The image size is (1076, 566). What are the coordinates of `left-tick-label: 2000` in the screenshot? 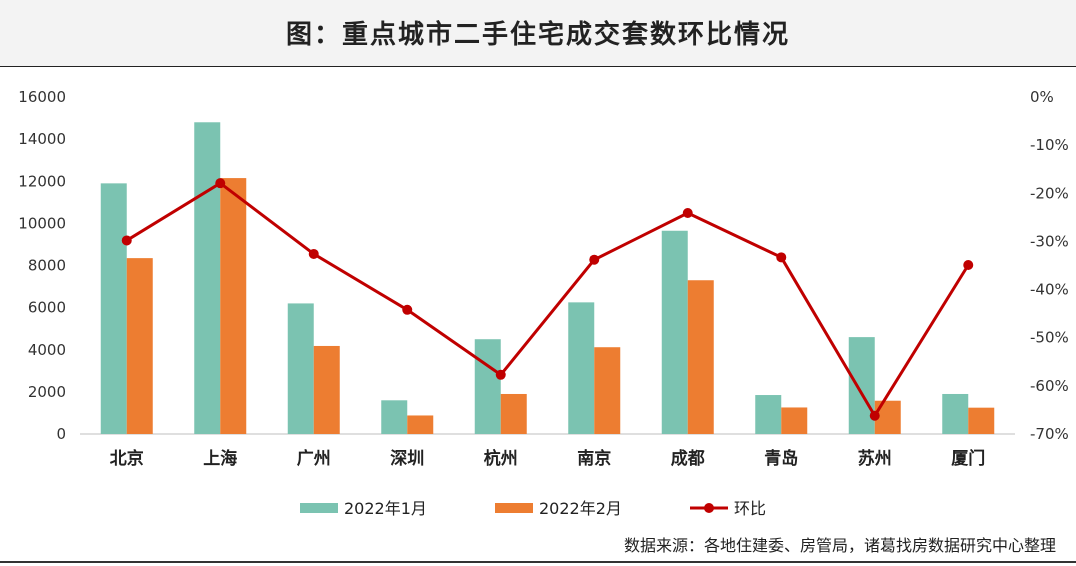 It's located at (47, 392).